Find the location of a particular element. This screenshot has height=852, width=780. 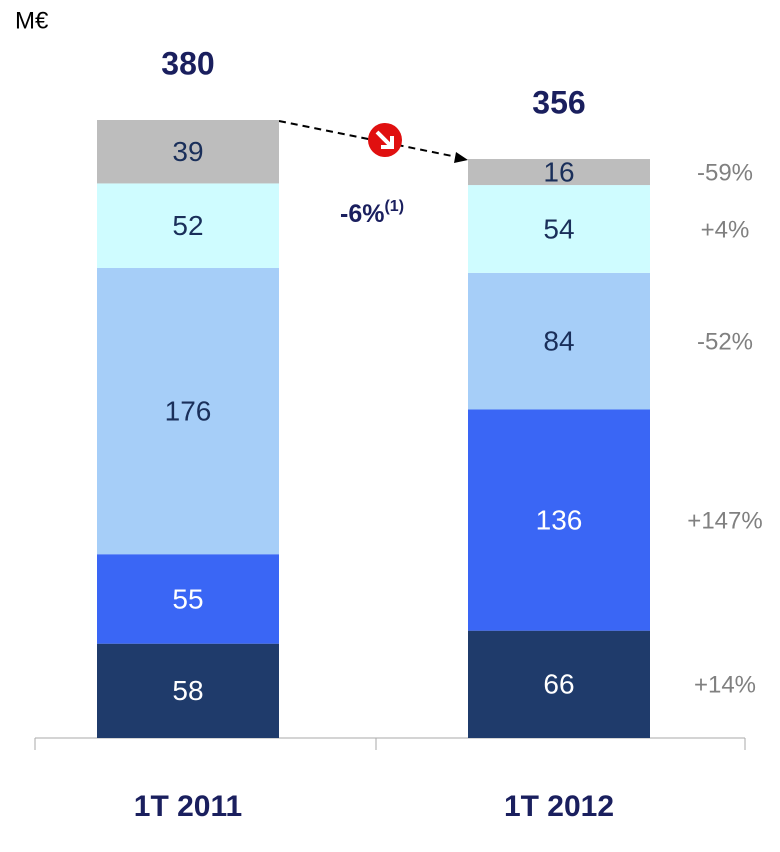

total-label: 380 is located at coordinates (187, 63).